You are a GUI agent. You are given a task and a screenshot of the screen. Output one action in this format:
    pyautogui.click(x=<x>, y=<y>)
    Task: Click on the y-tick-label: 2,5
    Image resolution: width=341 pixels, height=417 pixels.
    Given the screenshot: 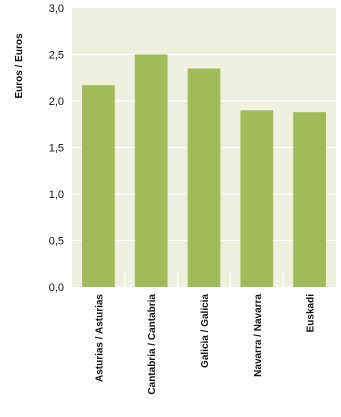 What is the action you would take?
    pyautogui.click(x=56, y=56)
    